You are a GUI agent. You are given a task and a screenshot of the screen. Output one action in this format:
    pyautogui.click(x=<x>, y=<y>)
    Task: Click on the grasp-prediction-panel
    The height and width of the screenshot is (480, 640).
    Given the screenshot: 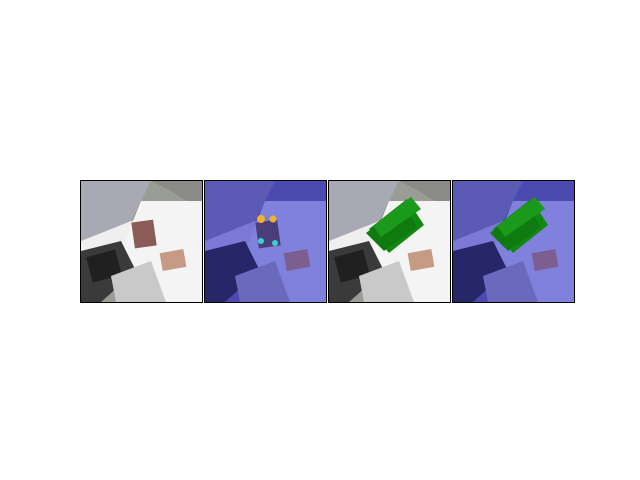 What is the action you would take?
    pyautogui.click(x=389, y=241)
    